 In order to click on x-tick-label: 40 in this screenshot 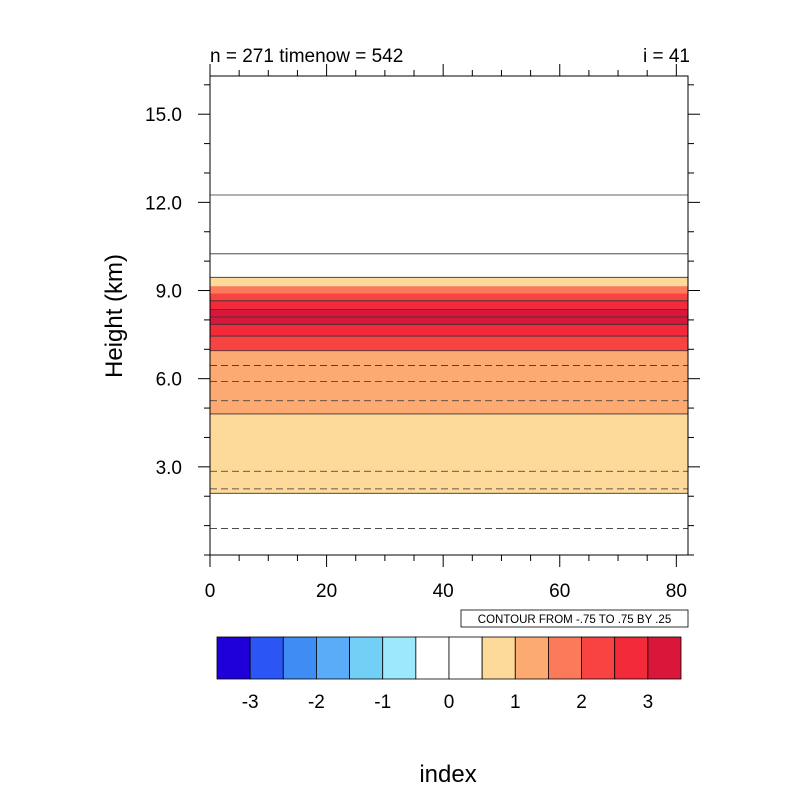, I will do `click(443, 591)`.